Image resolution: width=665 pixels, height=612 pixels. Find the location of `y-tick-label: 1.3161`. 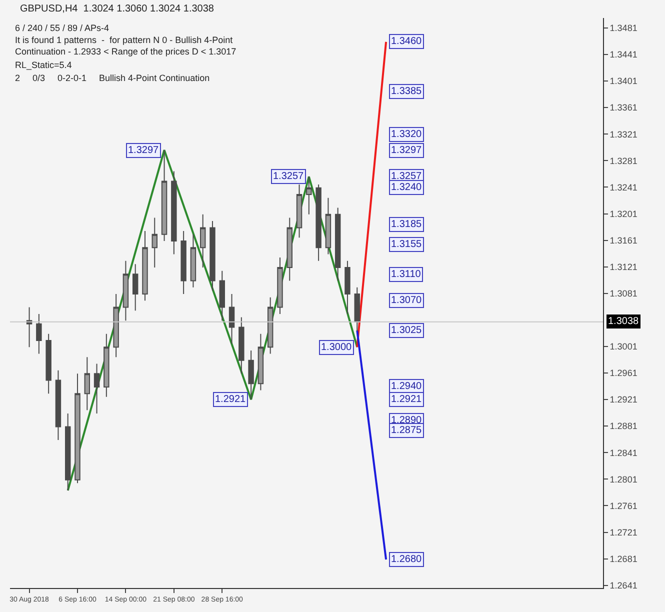

y-tick-label: 1.3161 is located at coordinates (624, 240).